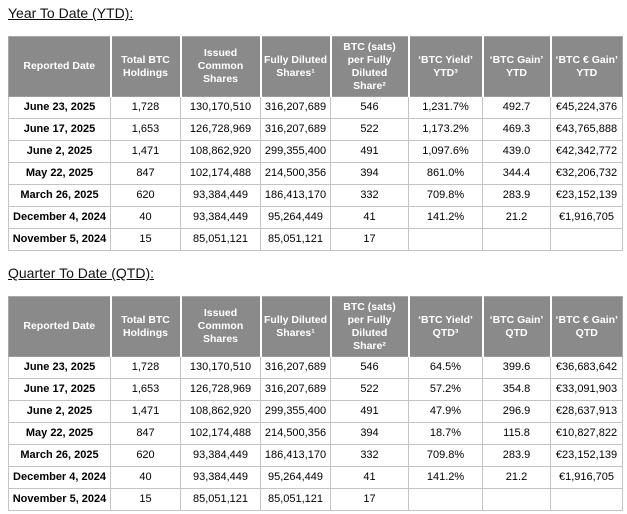 The width and height of the screenshot is (627, 514). I want to click on value-cell: 18.7%, so click(445, 433).